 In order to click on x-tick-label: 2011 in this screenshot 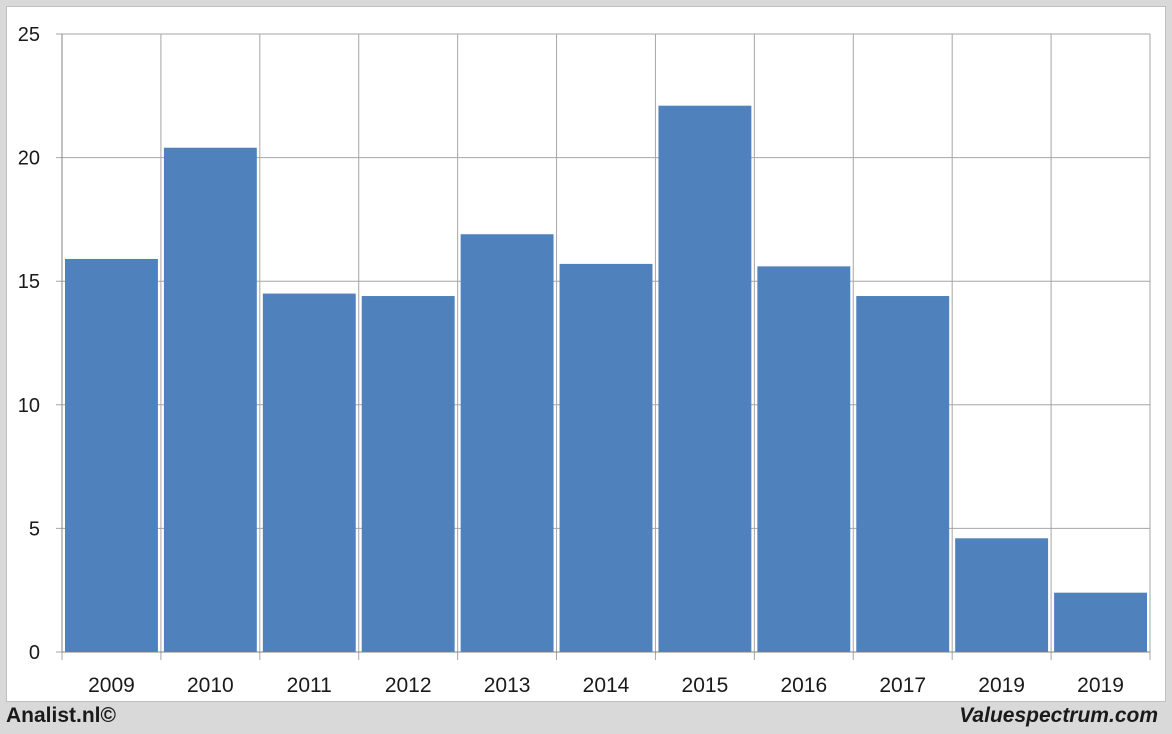, I will do `click(309, 685)`.